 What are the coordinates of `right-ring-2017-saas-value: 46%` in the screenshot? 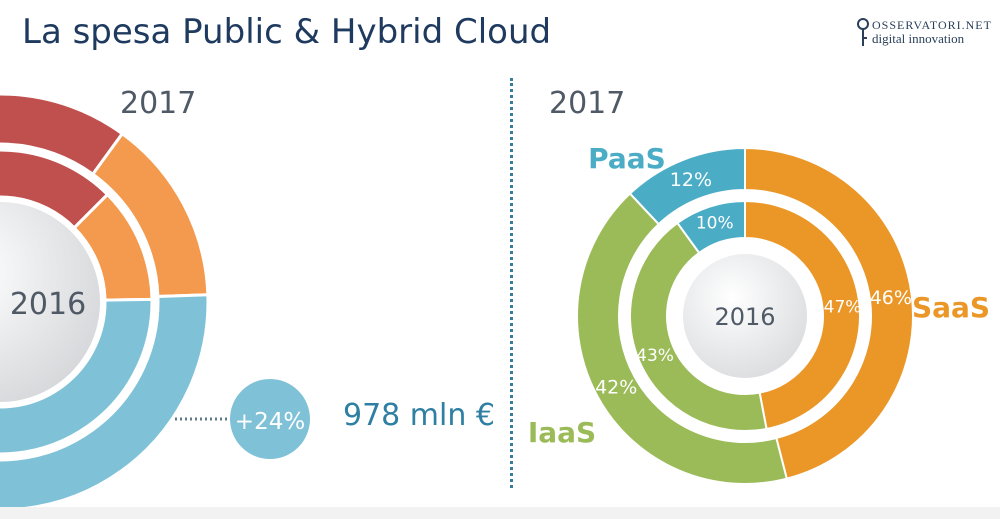 It's located at (891, 298).